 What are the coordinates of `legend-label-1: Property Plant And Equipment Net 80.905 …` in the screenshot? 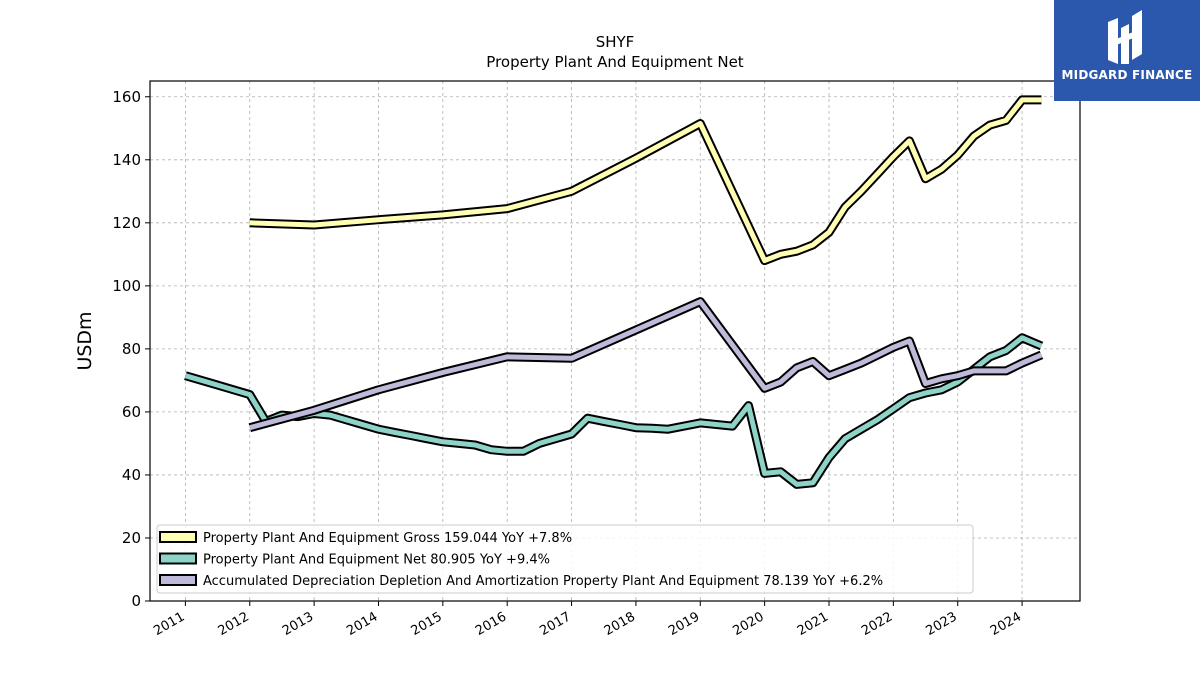 It's located at (376, 560).